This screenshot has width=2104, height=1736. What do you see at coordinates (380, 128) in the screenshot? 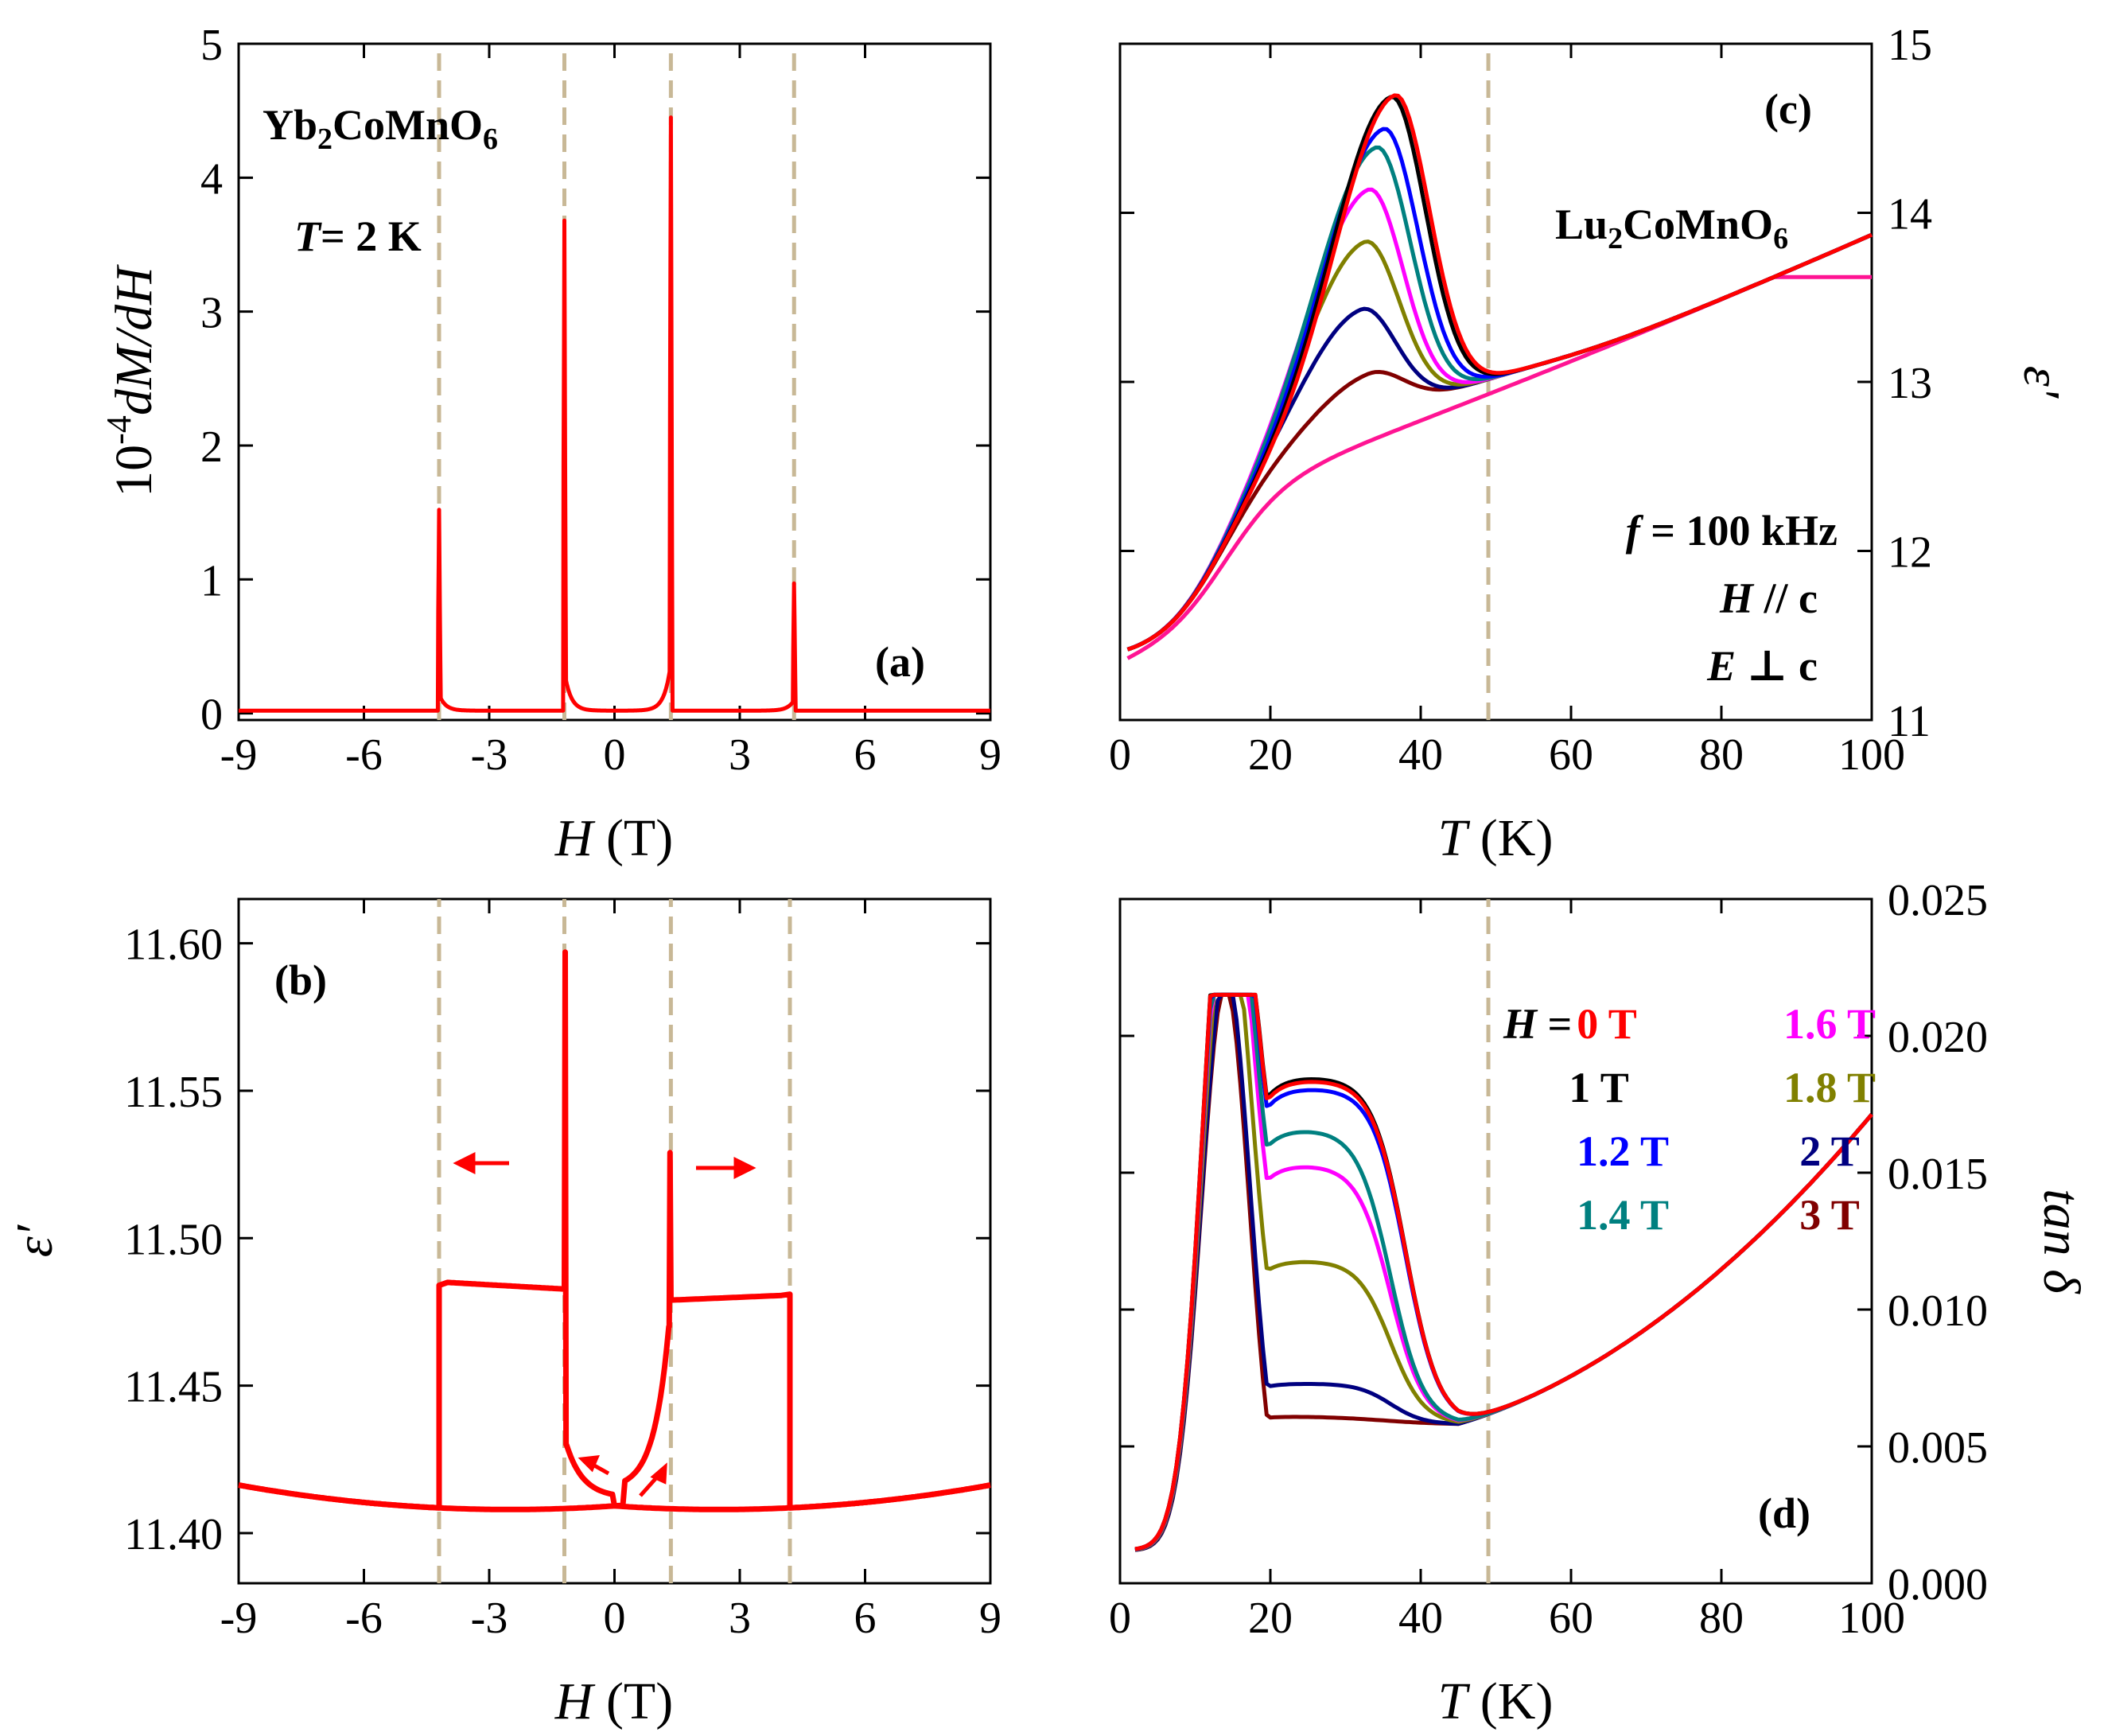
I see `panel-a-sample: Yb2CoMnO6` at bounding box center [380, 128].